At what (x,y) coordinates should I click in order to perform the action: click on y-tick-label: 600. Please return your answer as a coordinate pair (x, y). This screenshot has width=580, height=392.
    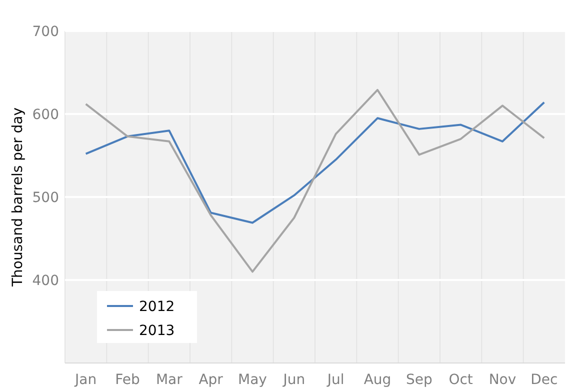
    Looking at the image, I should click on (45, 114).